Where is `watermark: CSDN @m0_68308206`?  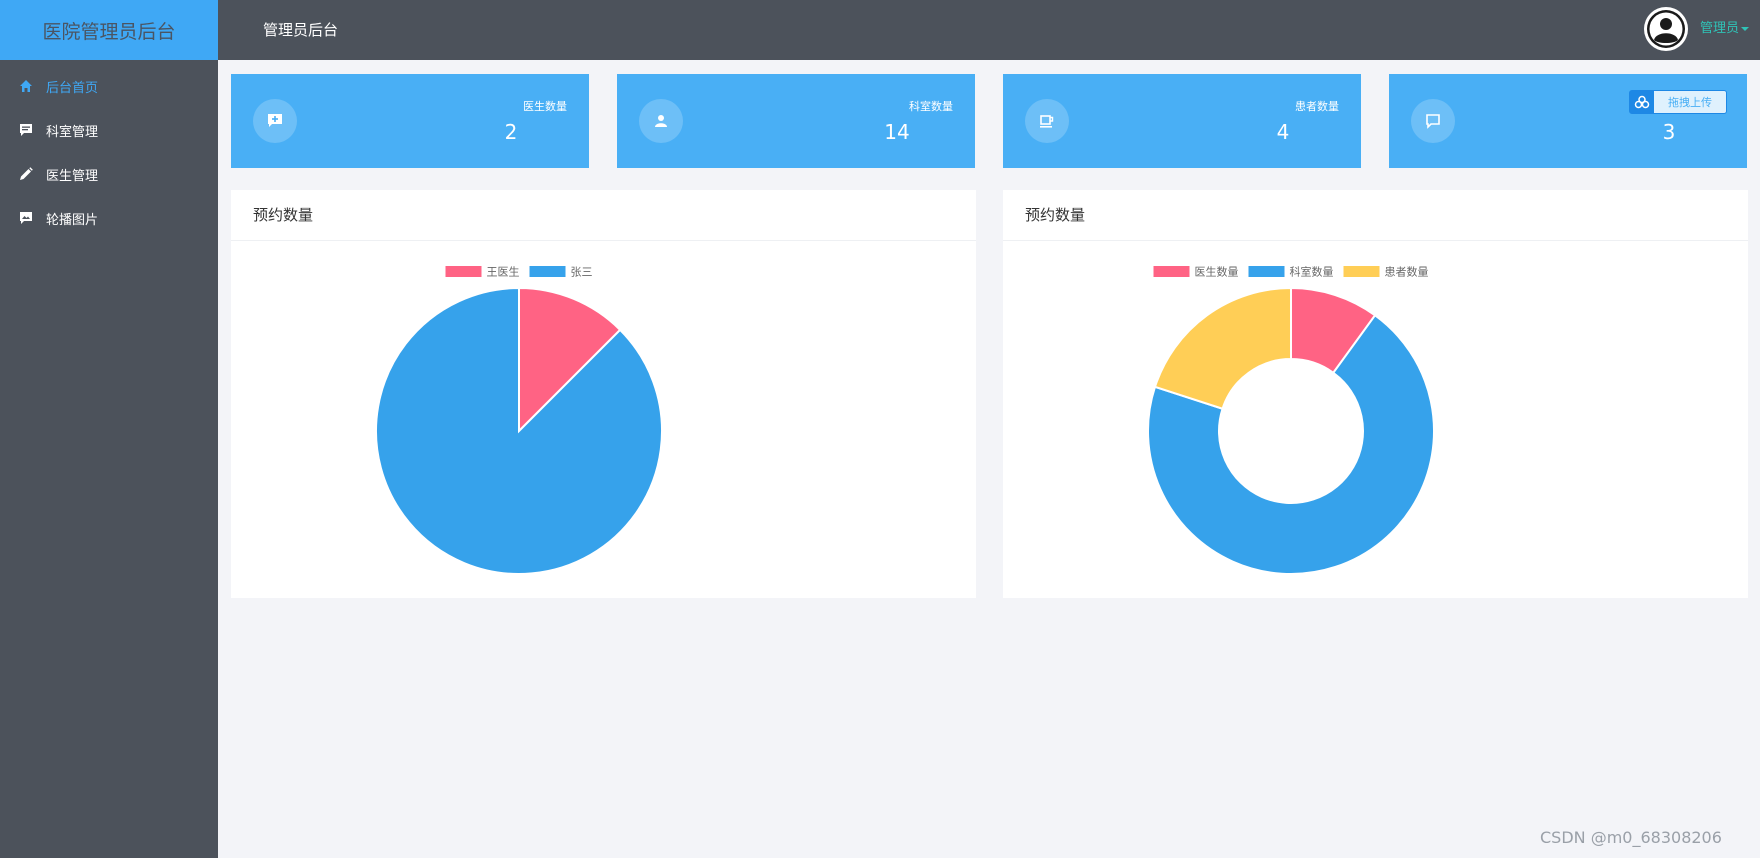 watermark: CSDN @m0_68308206 is located at coordinates (1631, 837).